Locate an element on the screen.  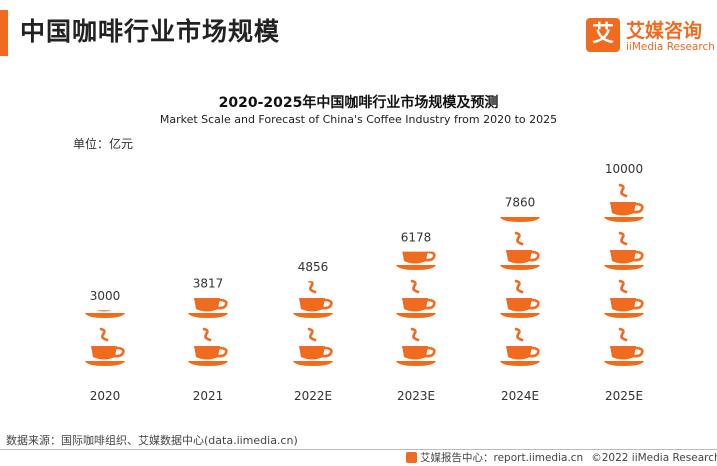
footer-divider is located at coordinates (358, 449).